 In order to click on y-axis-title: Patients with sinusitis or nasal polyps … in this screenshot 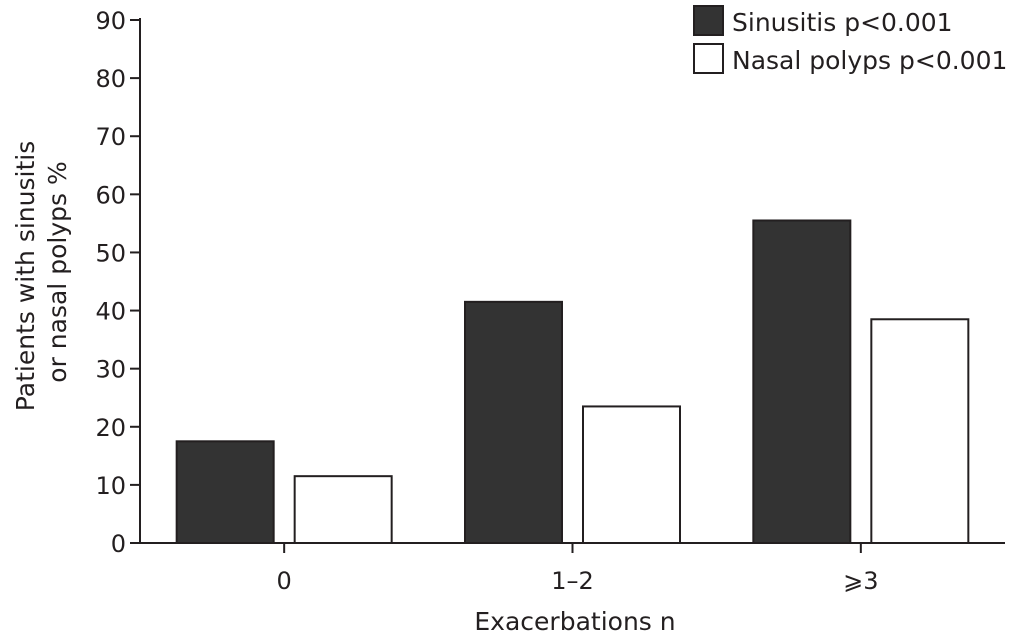, I will do `click(41, 272)`.